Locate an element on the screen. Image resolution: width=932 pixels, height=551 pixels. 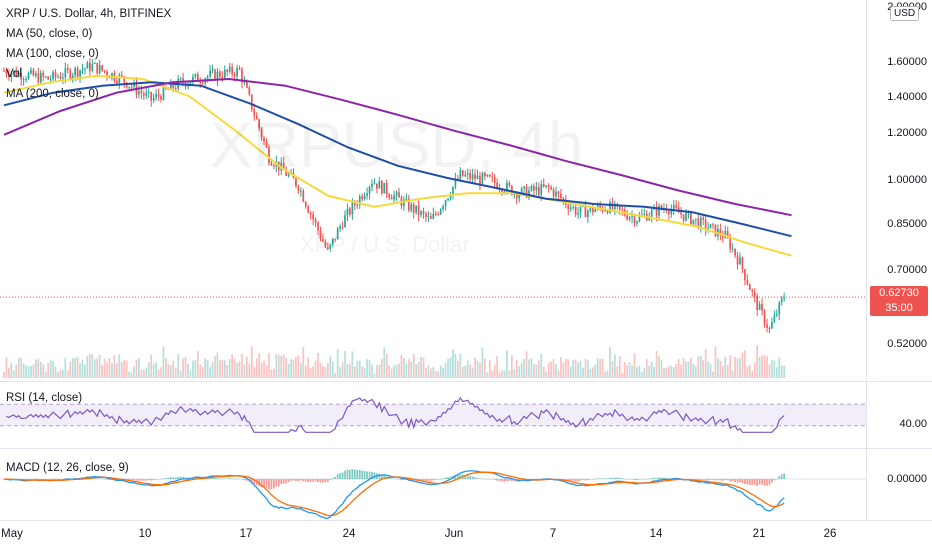
time-label: 7 is located at coordinates (553, 534).